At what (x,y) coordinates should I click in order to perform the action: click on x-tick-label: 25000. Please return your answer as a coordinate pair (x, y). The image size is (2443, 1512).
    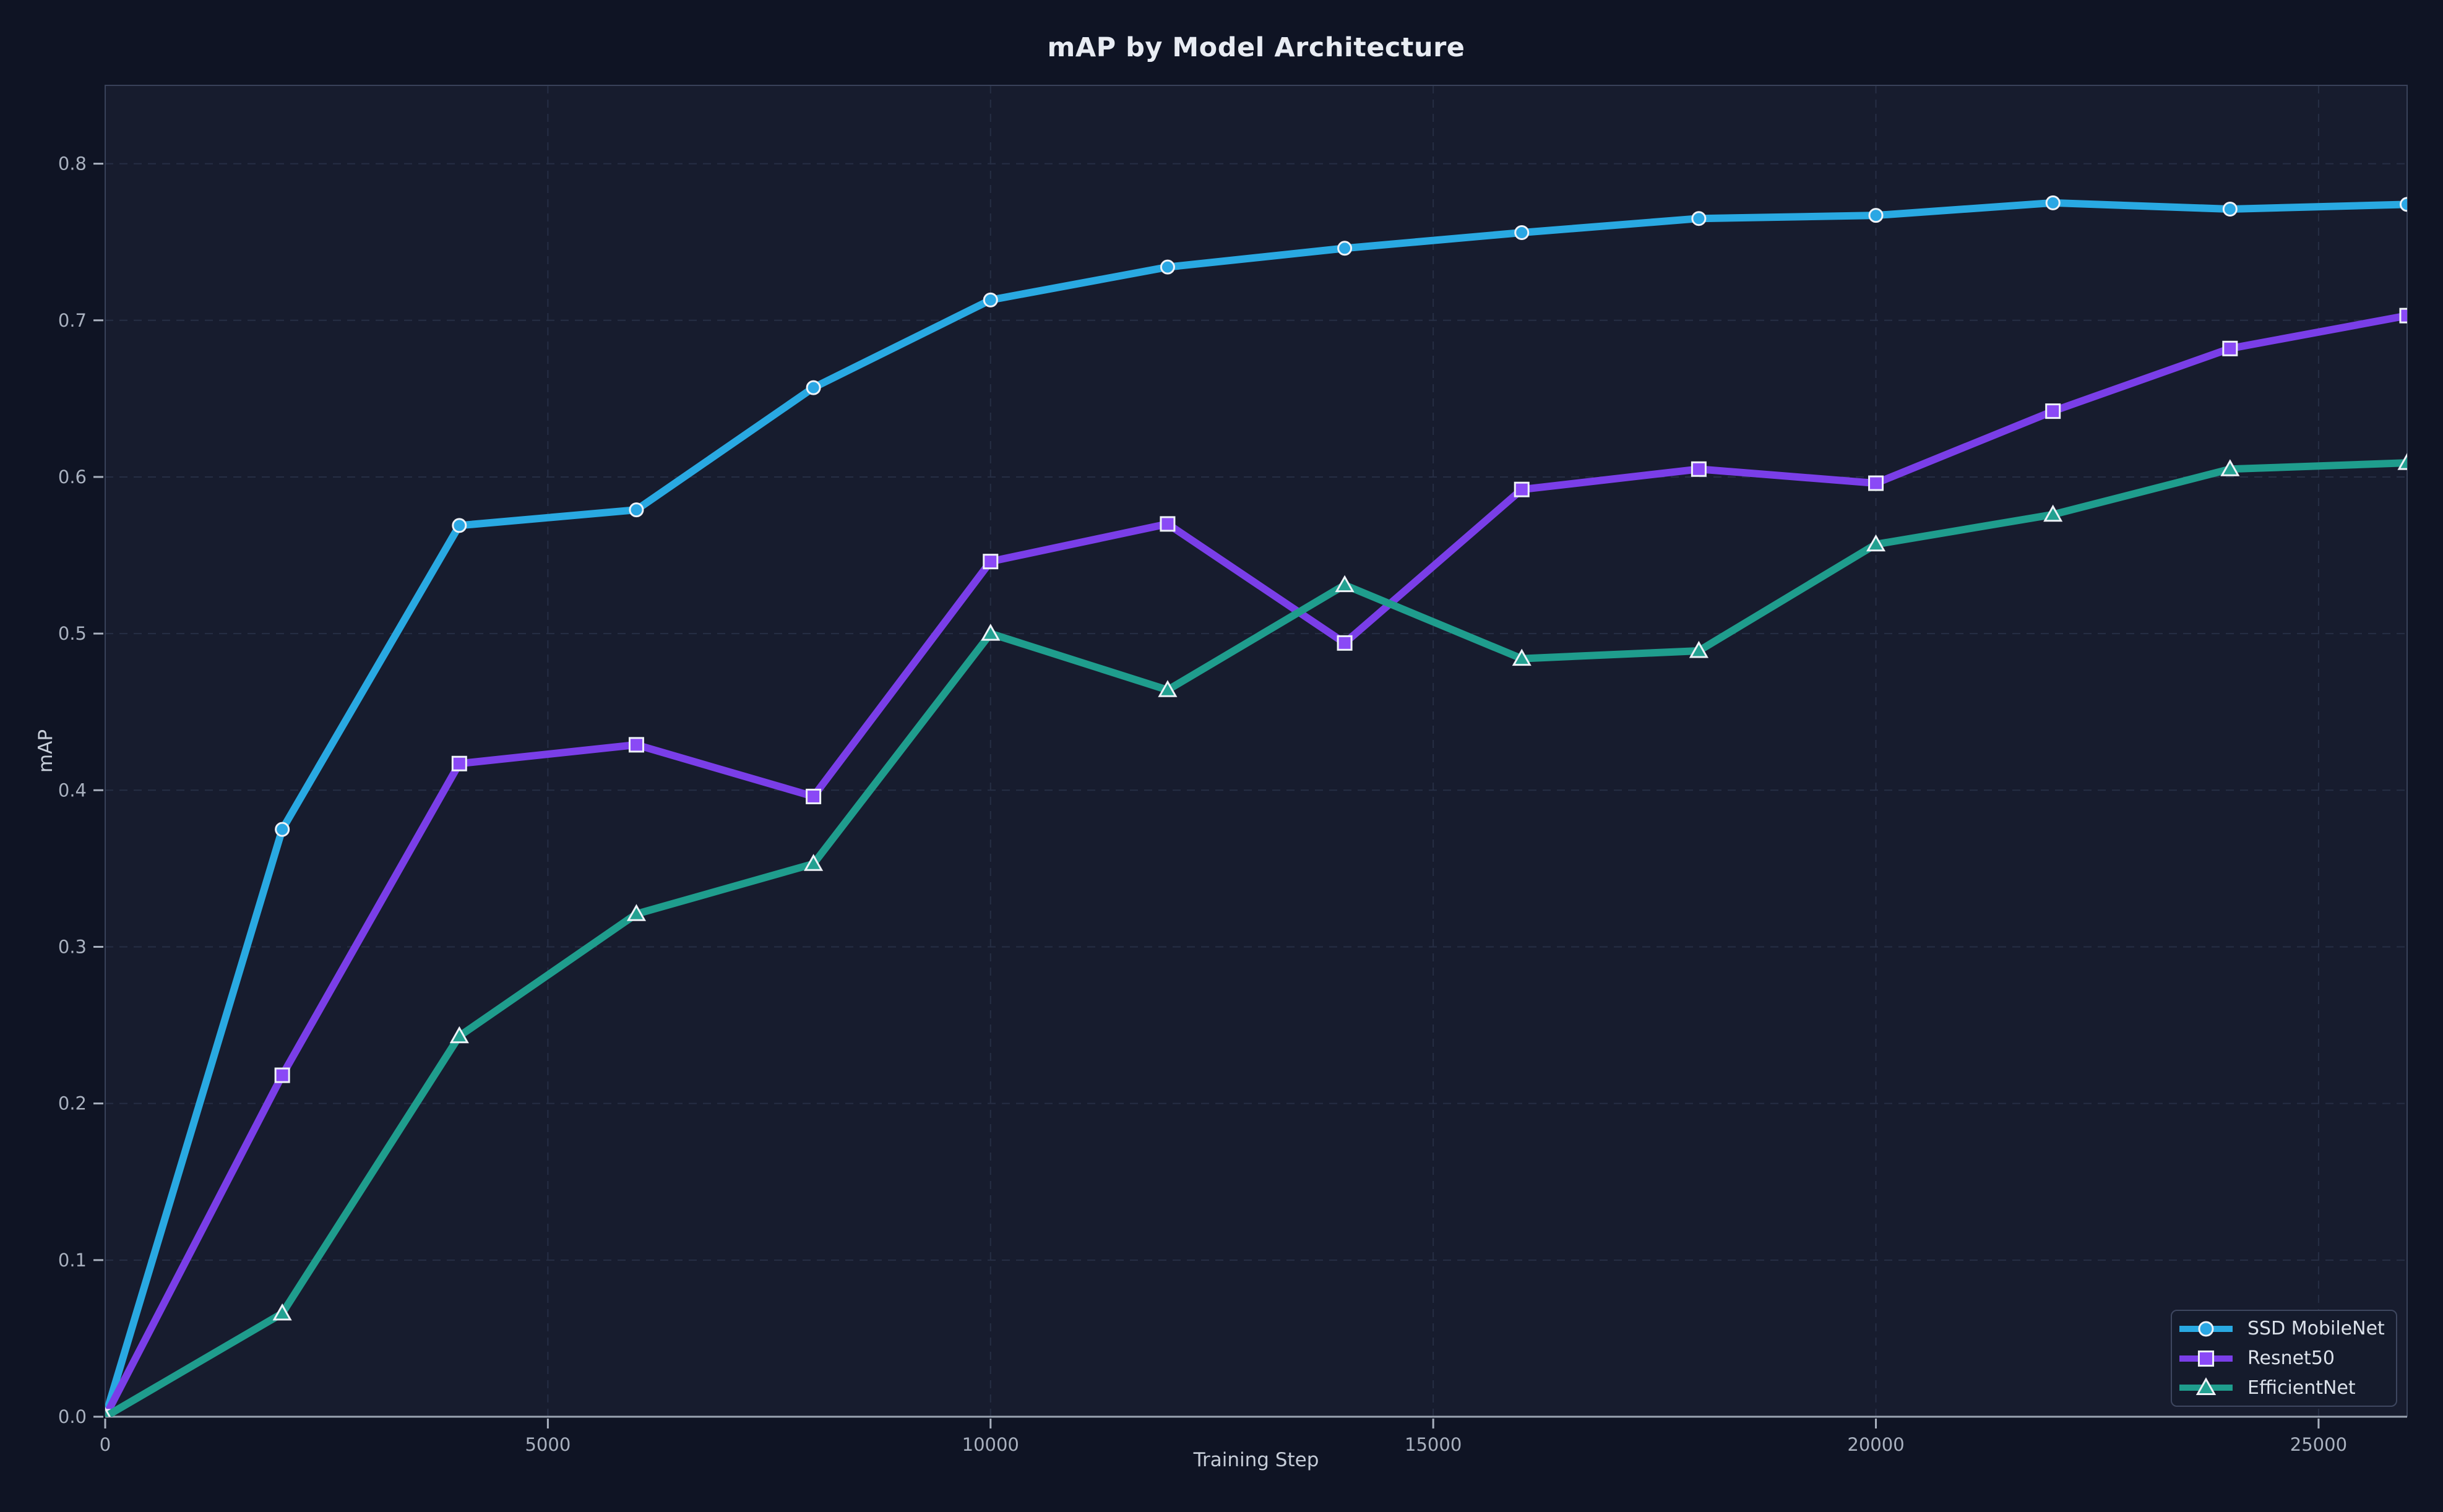
    Looking at the image, I should click on (2318, 1444).